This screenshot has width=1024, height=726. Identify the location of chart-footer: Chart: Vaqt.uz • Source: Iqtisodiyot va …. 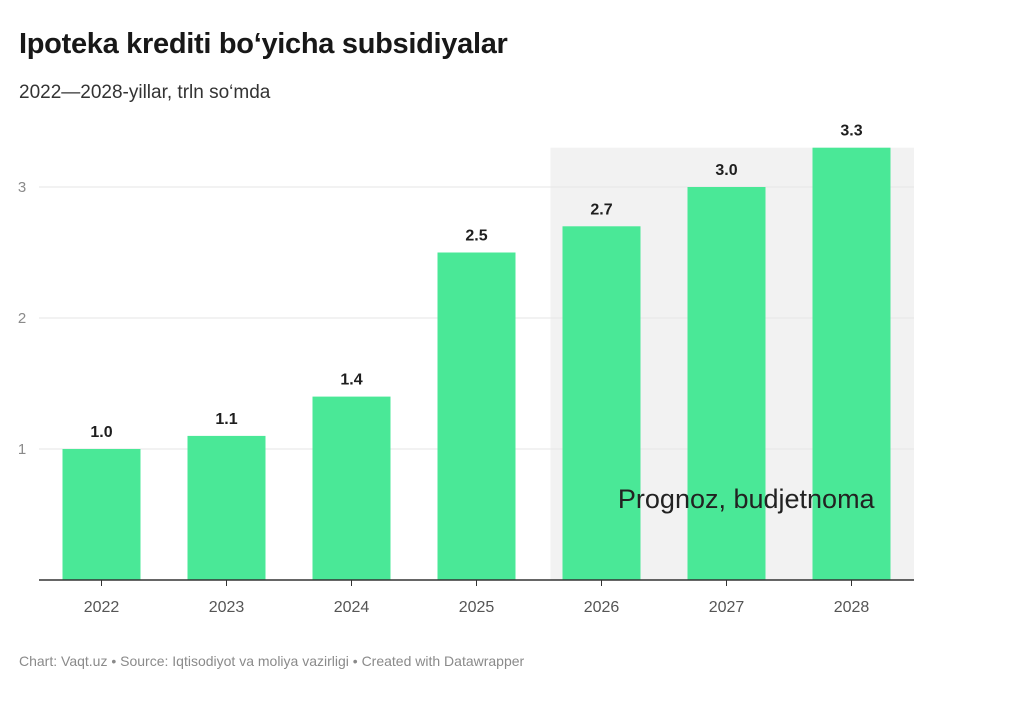
(272, 661).